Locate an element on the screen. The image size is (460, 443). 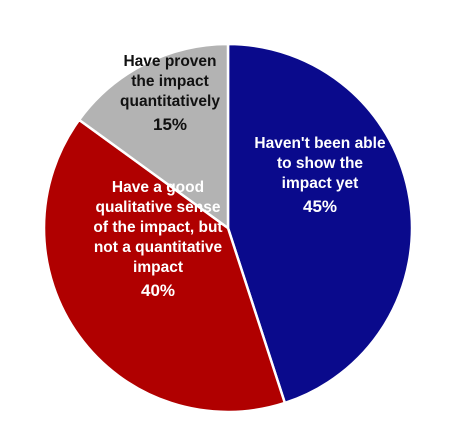
slice-2-label-line-3: of the impact, but is located at coordinates (157, 227).